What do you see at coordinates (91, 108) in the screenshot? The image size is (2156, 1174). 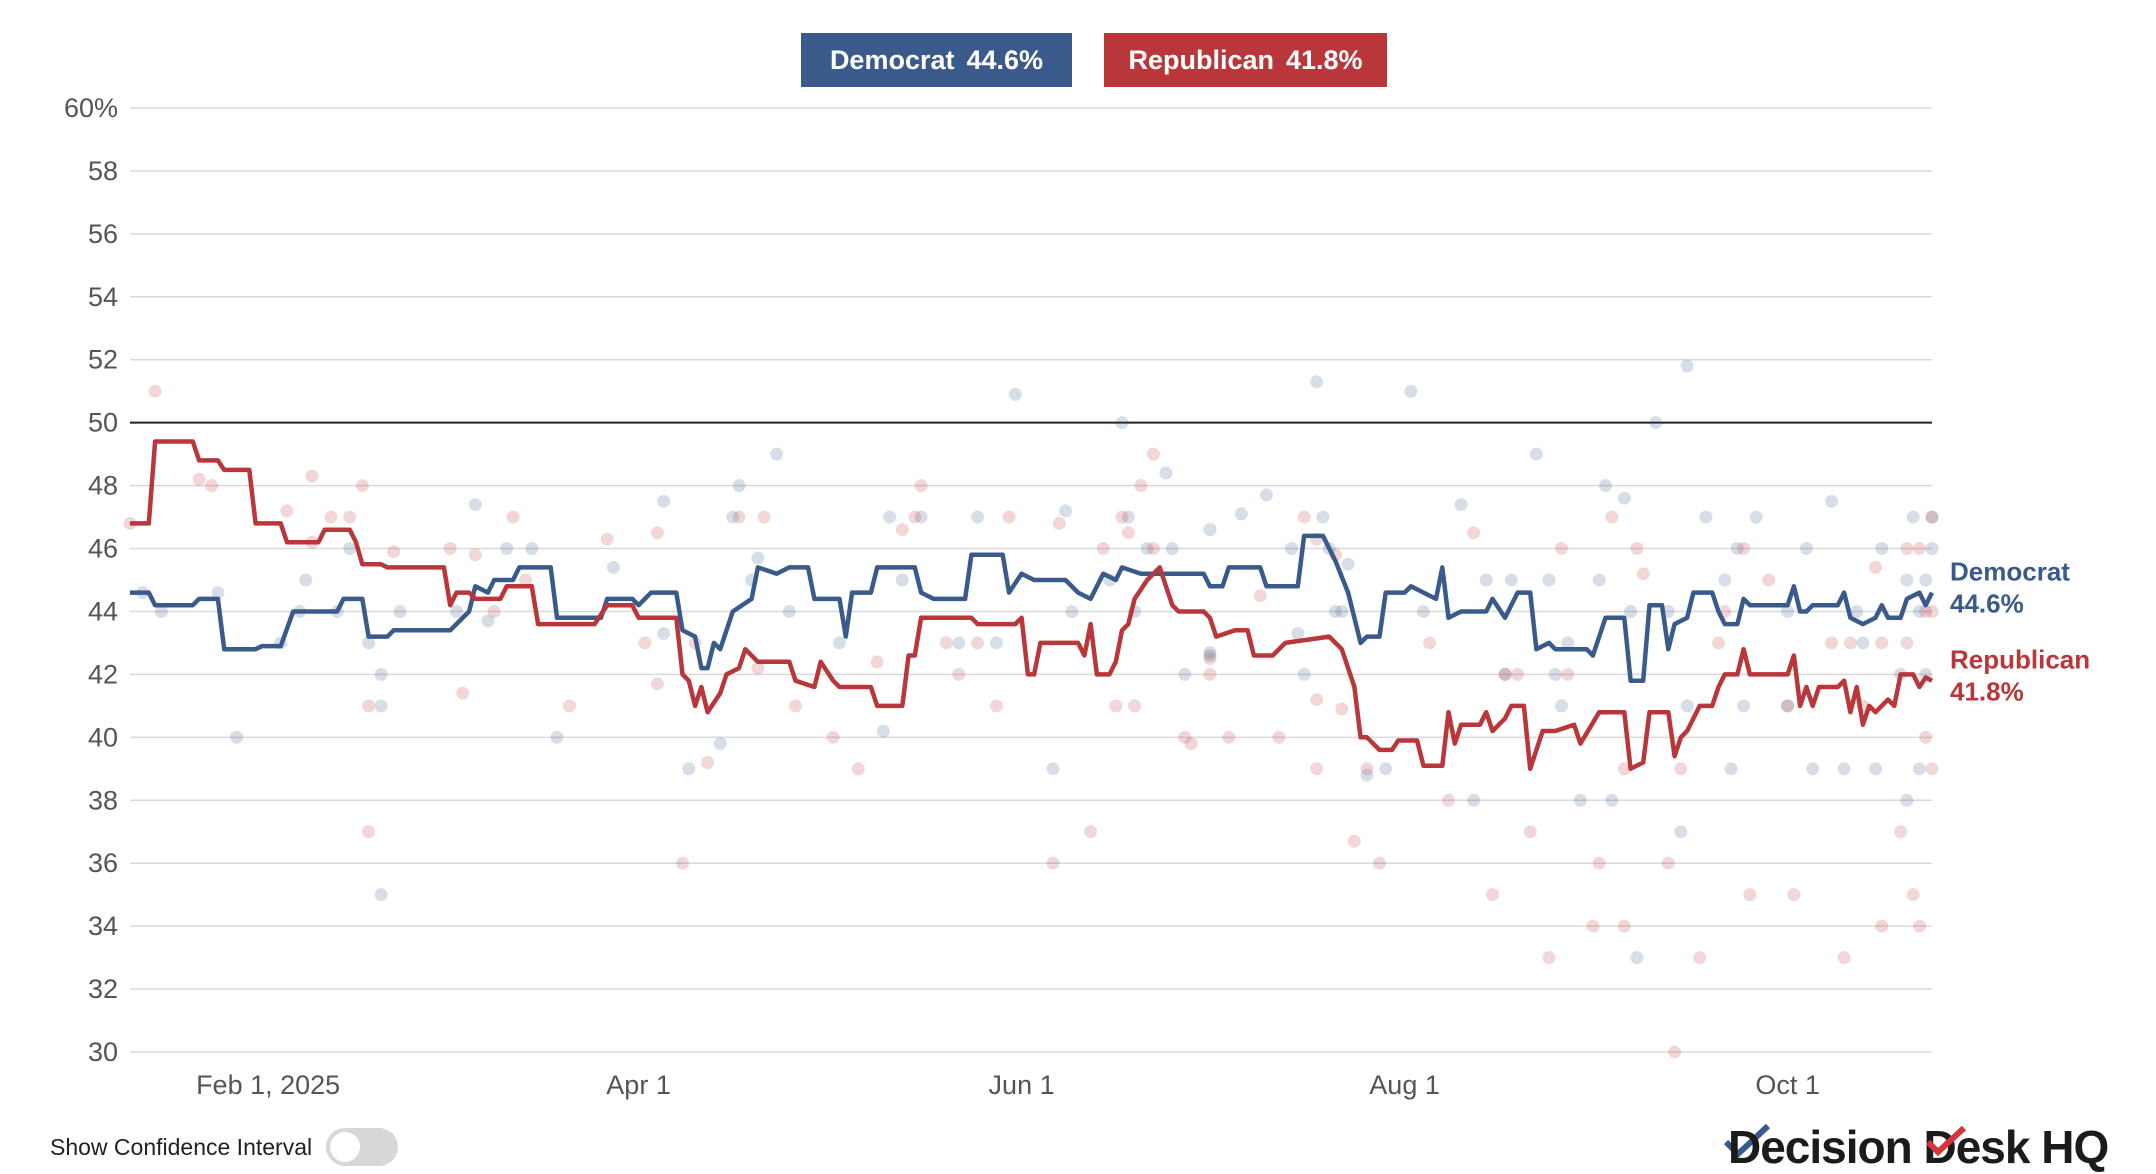 I see `y-tick-label-60: 60%` at bounding box center [91, 108].